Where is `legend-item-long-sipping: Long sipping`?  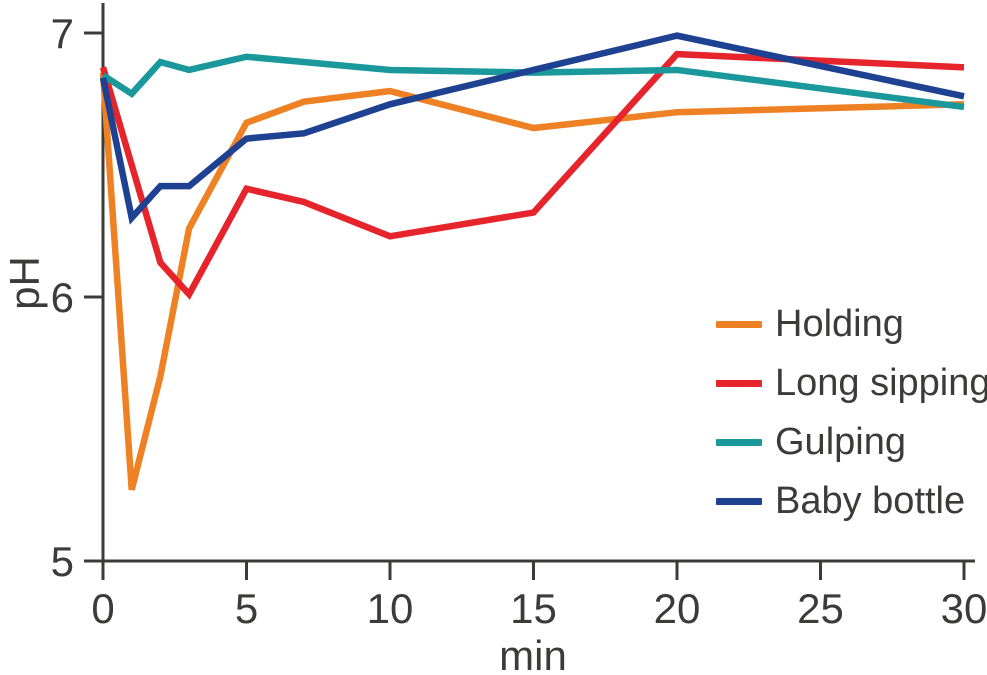 legend-item-long-sipping: Long sipping is located at coordinates (851, 383).